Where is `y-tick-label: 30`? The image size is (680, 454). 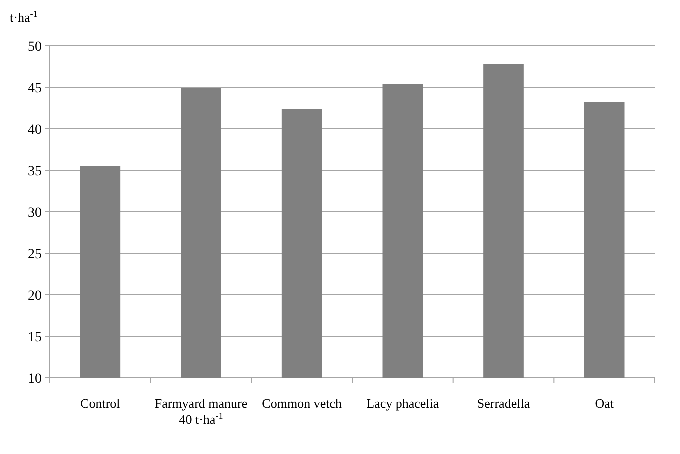 y-tick-label: 30 is located at coordinates (35, 213).